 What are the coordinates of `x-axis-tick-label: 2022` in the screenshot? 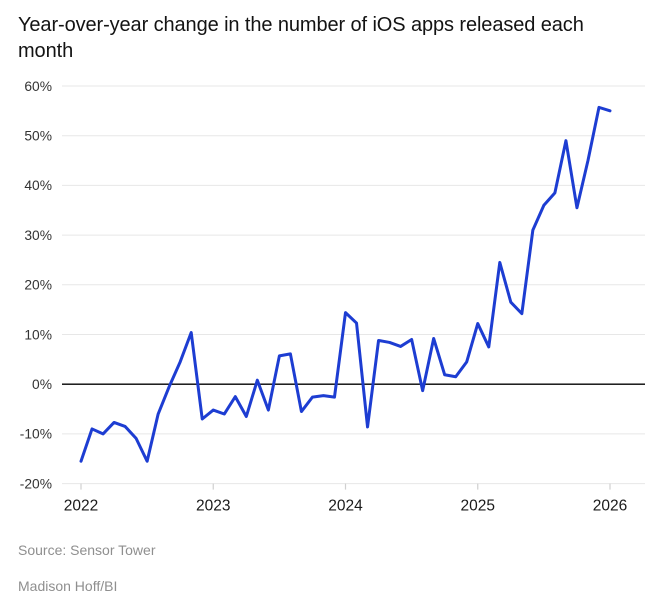 It's located at (81, 506).